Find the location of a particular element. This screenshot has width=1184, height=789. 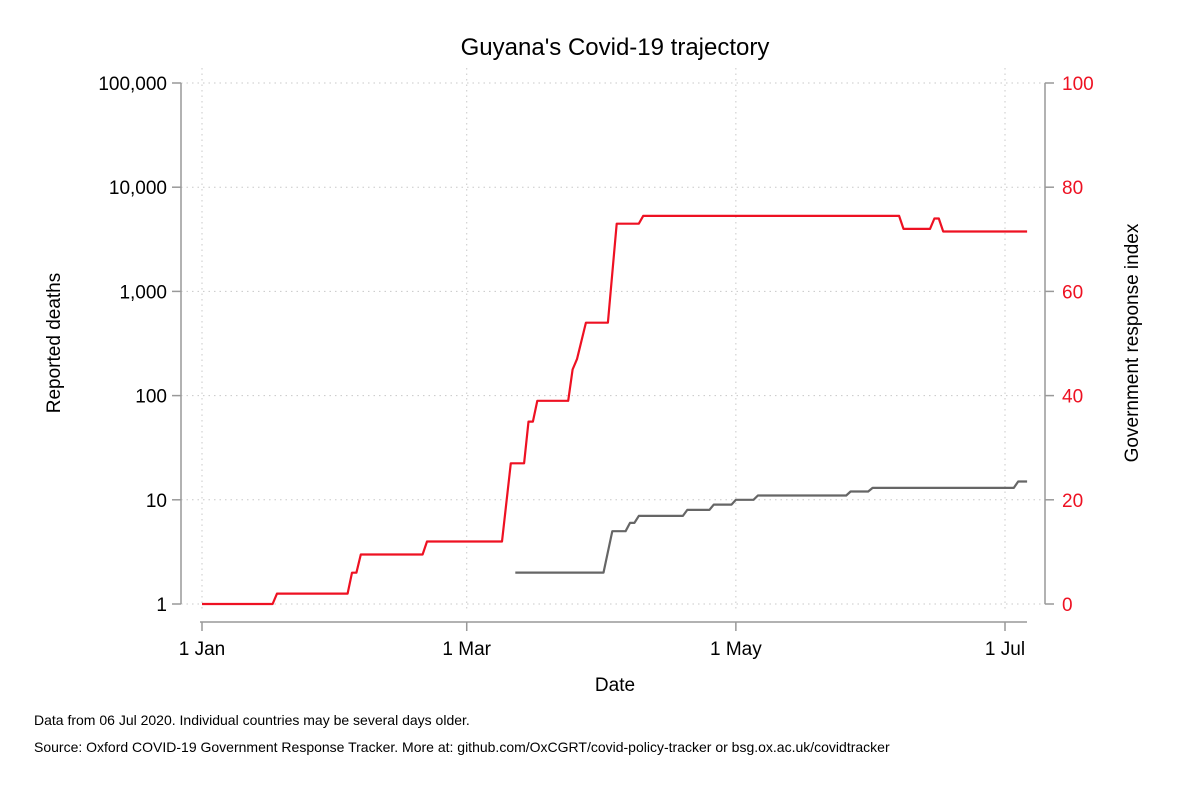

y2-tick-label: 20 is located at coordinates (1072, 501).